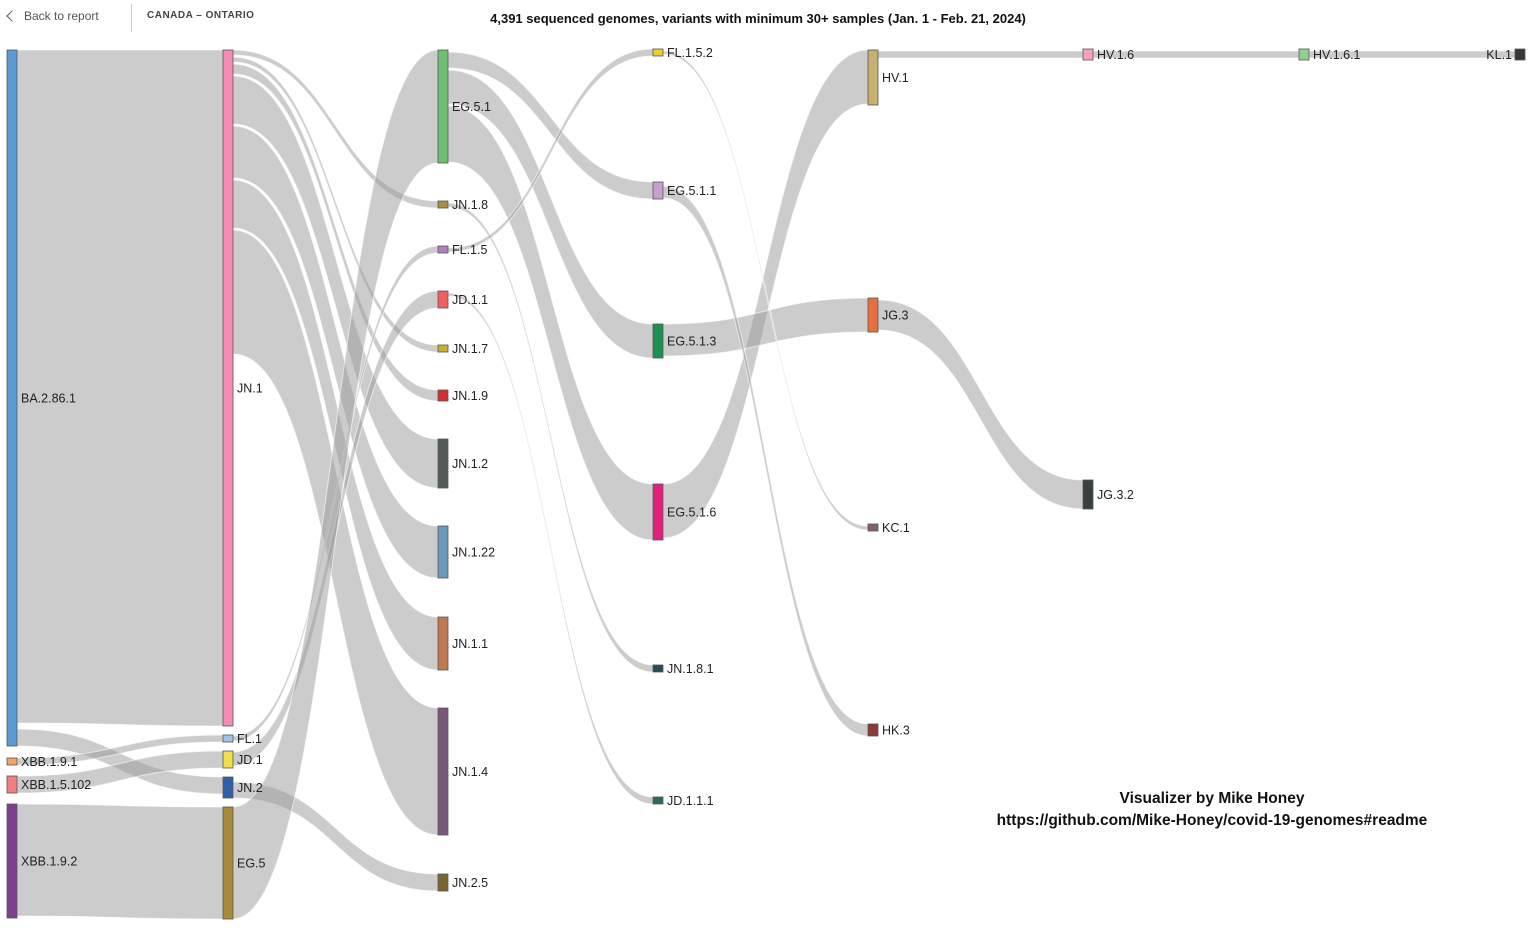 This screenshot has width=1531, height=931. What do you see at coordinates (12, 761) in the screenshot?
I see `node-XBB.1.9.1` at bounding box center [12, 761].